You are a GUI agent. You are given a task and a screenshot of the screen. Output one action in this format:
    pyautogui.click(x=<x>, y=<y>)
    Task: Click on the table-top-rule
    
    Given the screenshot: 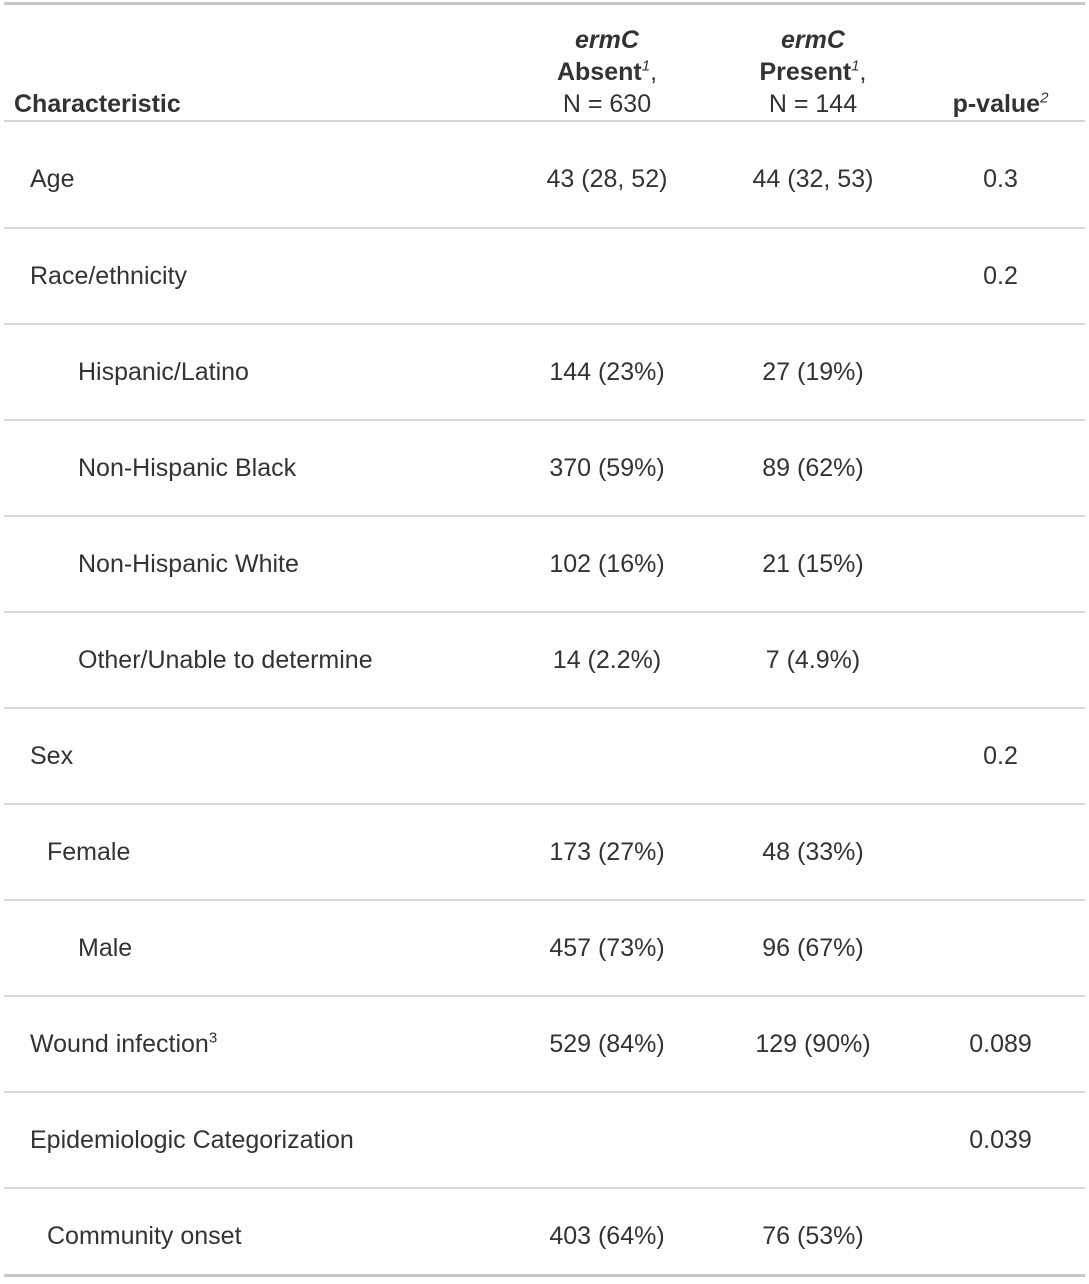 What is the action you would take?
    pyautogui.click(x=544, y=3)
    